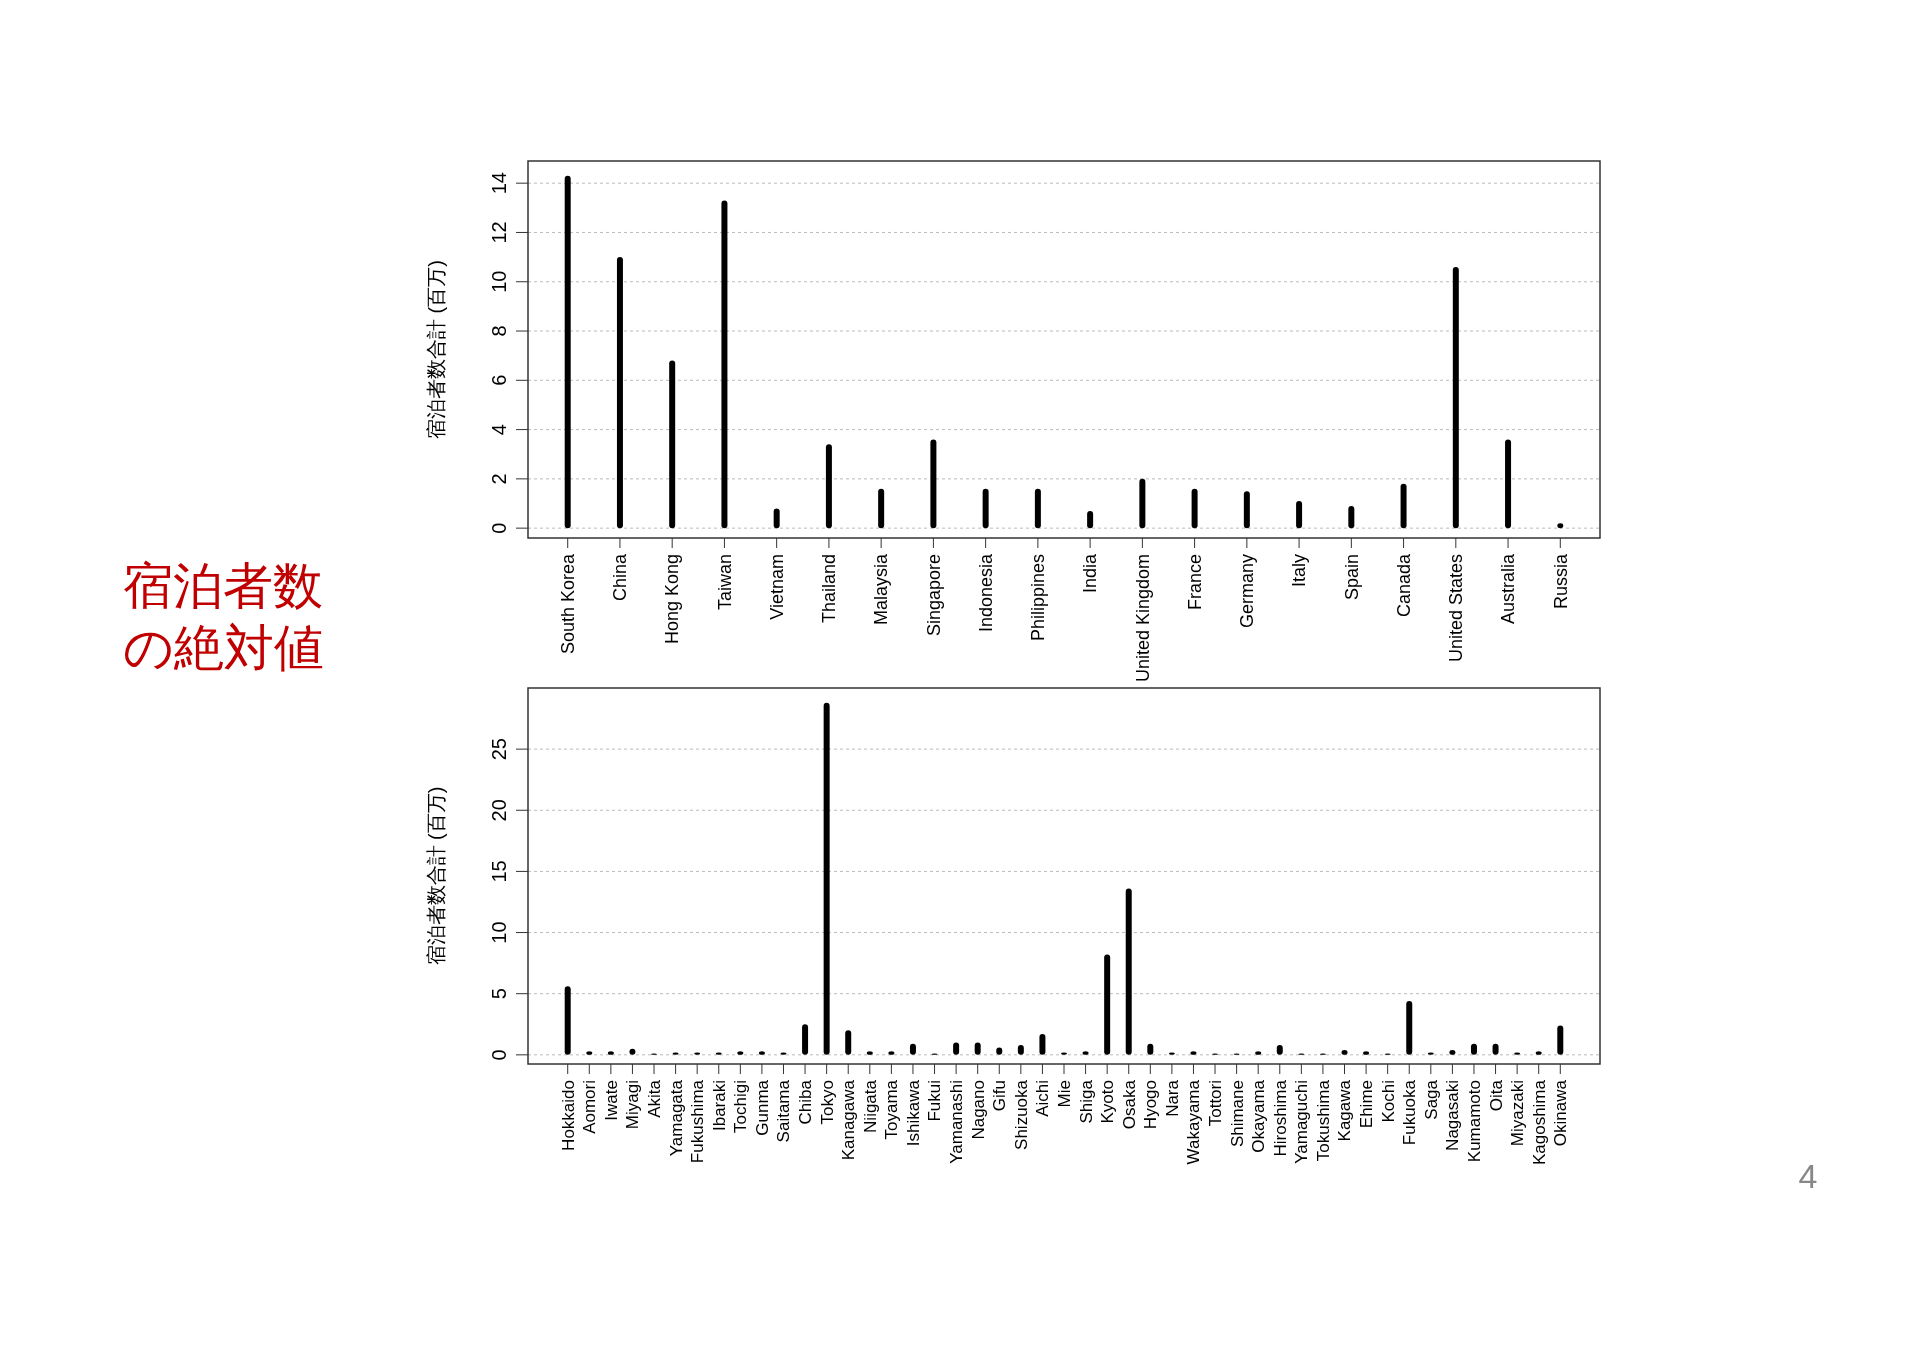  What do you see at coordinates (1237, 1114) in the screenshot?
I see `x-tick-label: Shimane` at bounding box center [1237, 1114].